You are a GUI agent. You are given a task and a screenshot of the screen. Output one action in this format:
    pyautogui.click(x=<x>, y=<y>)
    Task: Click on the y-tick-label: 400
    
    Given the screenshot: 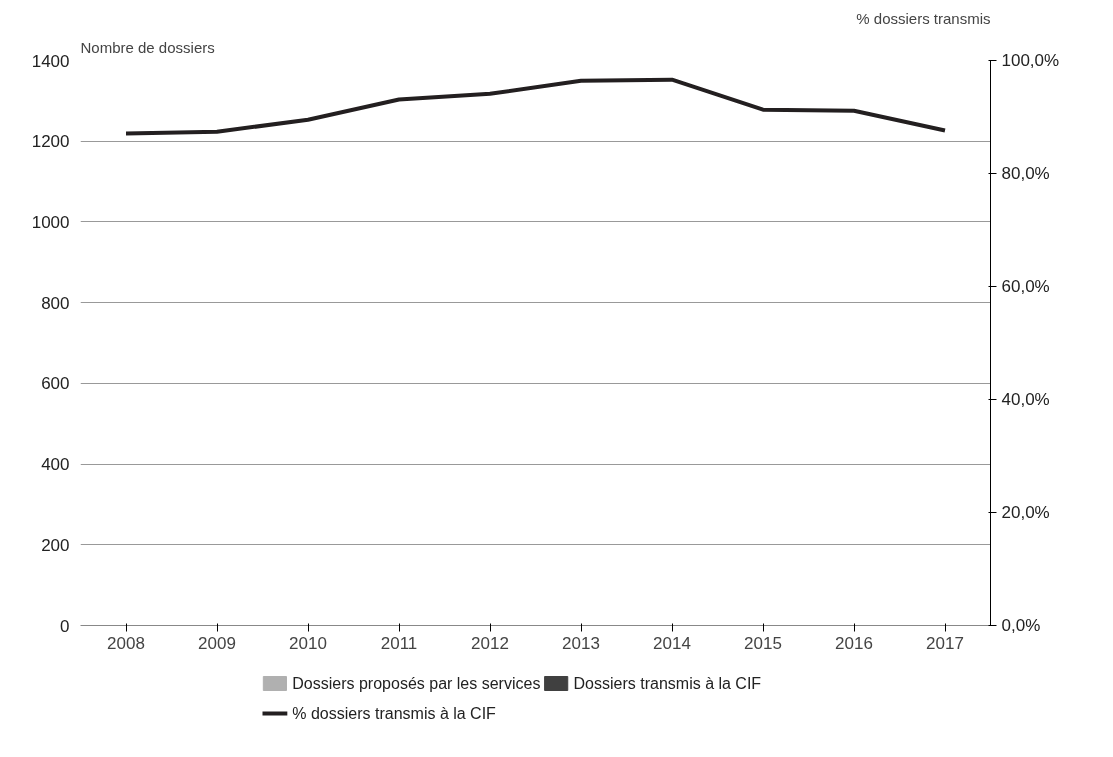 What is the action you would take?
    pyautogui.click(x=55, y=465)
    